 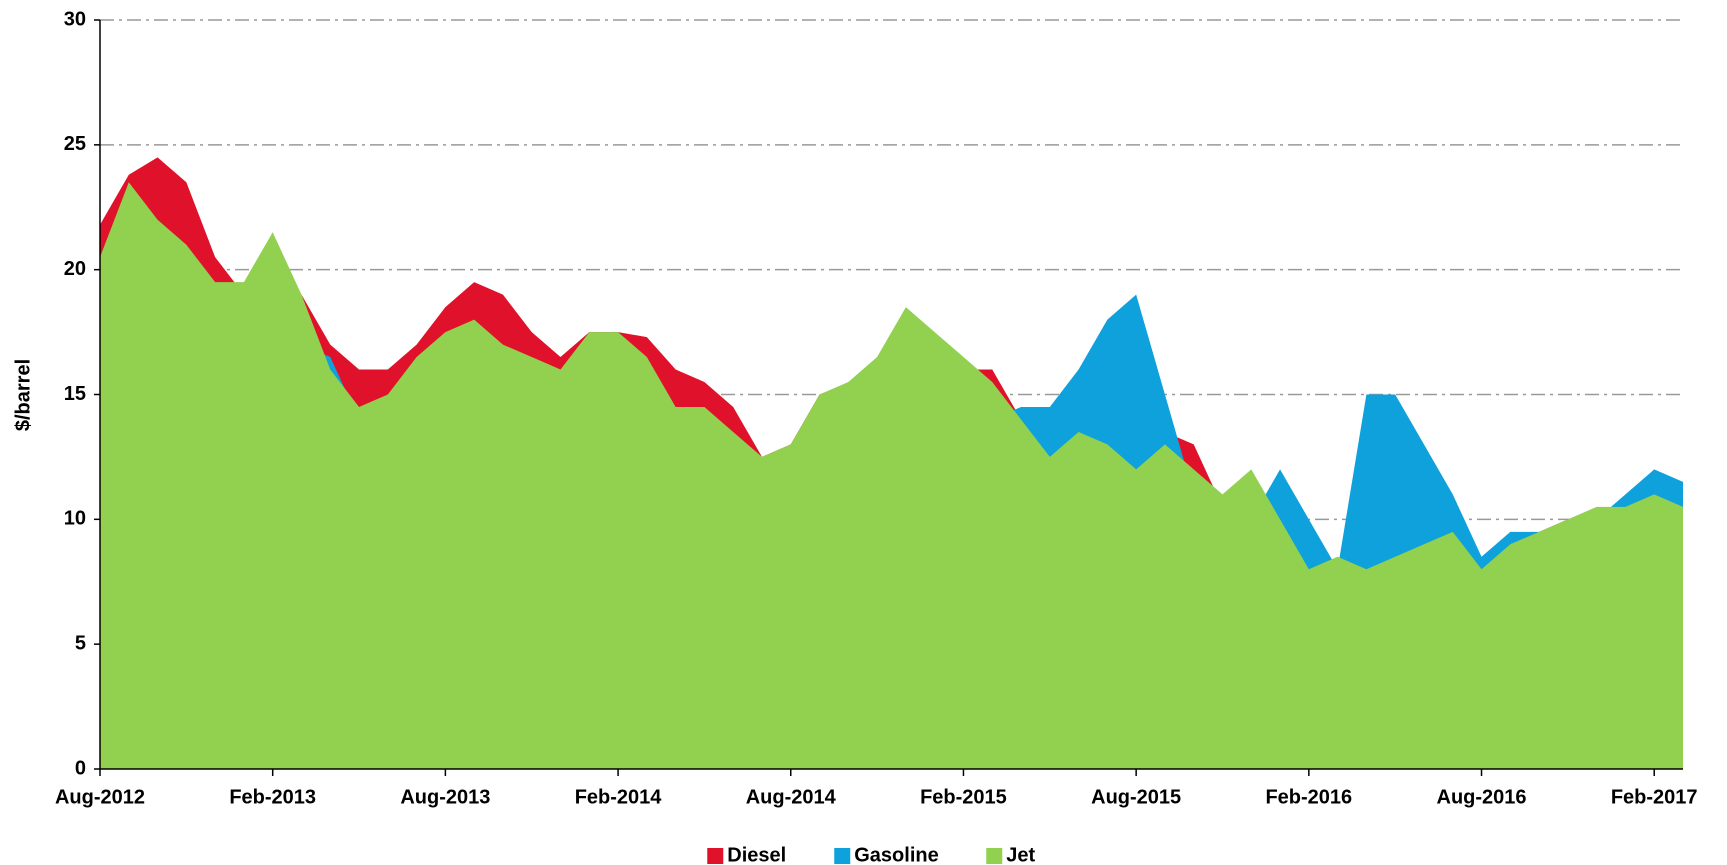 I want to click on x-tick-label: Feb-2013, so click(x=272, y=797).